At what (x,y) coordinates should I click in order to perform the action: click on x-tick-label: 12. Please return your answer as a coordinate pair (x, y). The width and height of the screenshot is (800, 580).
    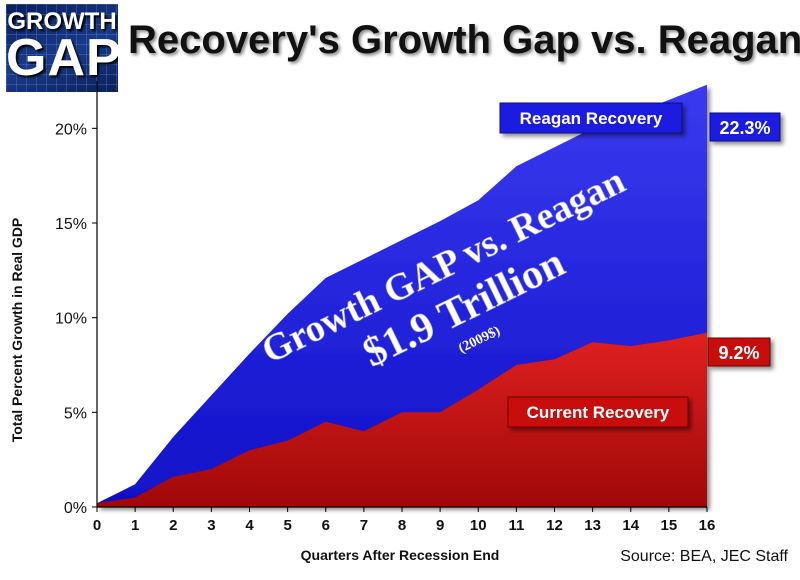
    Looking at the image, I should click on (554, 525).